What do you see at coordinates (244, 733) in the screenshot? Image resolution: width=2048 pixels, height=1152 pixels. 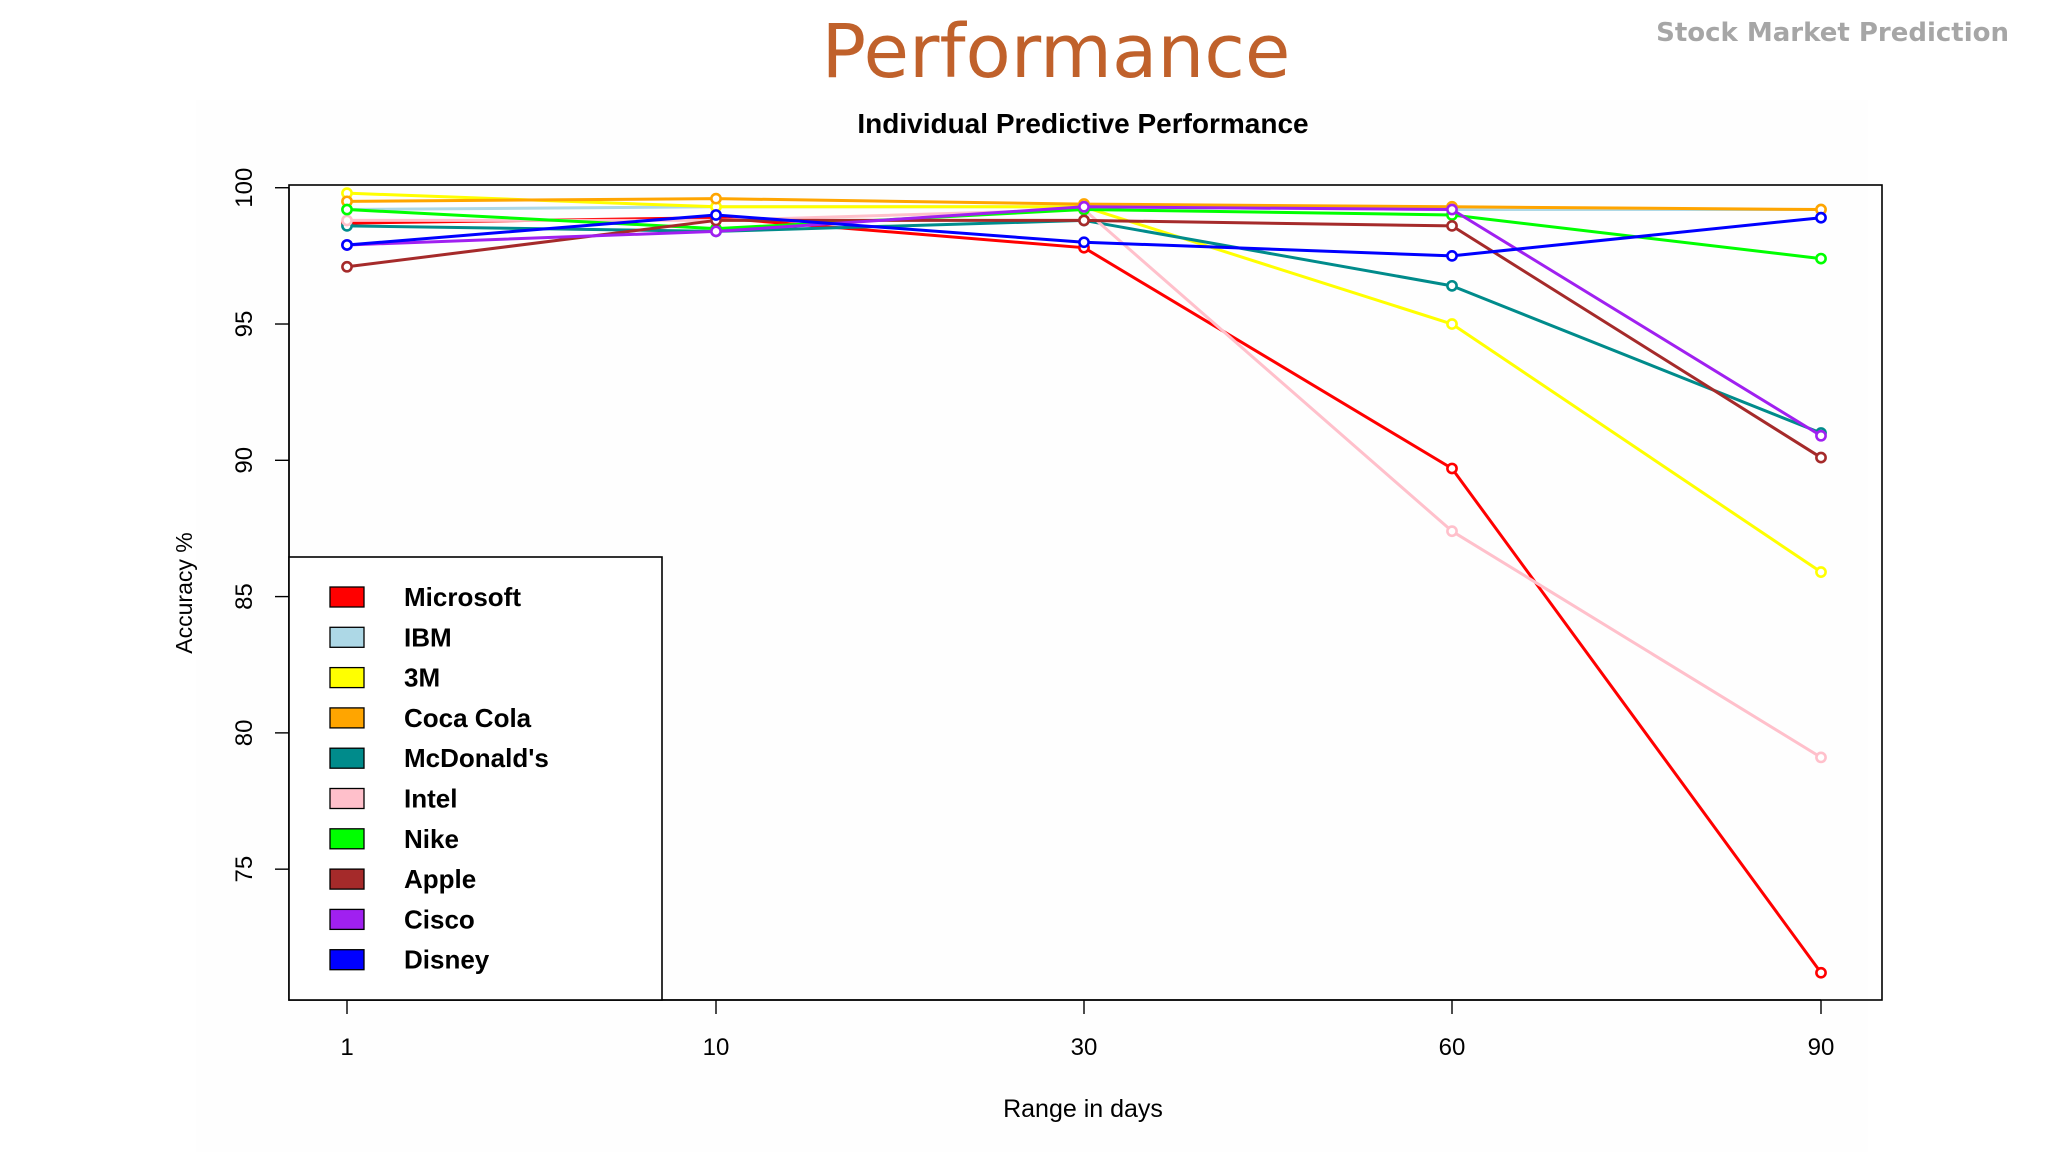 I see `y-tick-label: 80` at bounding box center [244, 733].